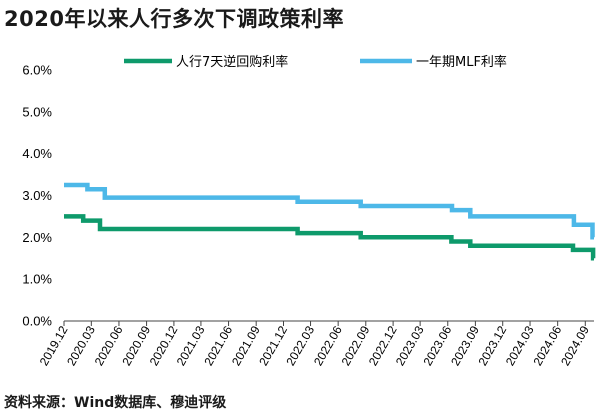 This screenshot has width=601, height=416. Describe the element at coordinates (37, 70) in the screenshot. I see `y-tick-label: 6.0%` at that location.